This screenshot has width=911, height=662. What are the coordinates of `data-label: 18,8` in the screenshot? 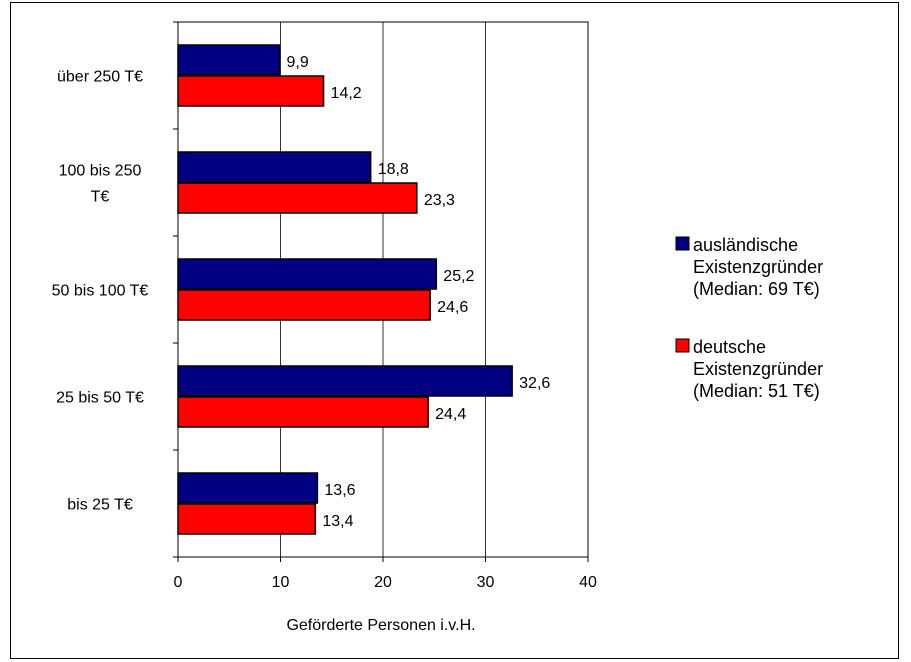 It's located at (393, 169).